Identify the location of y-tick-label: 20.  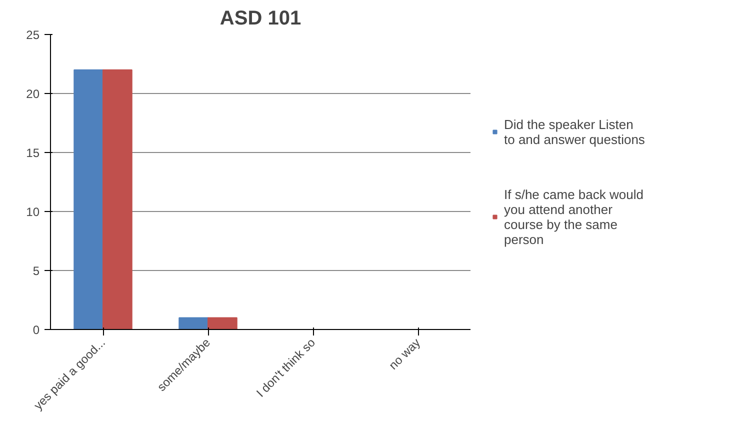
(33, 94).